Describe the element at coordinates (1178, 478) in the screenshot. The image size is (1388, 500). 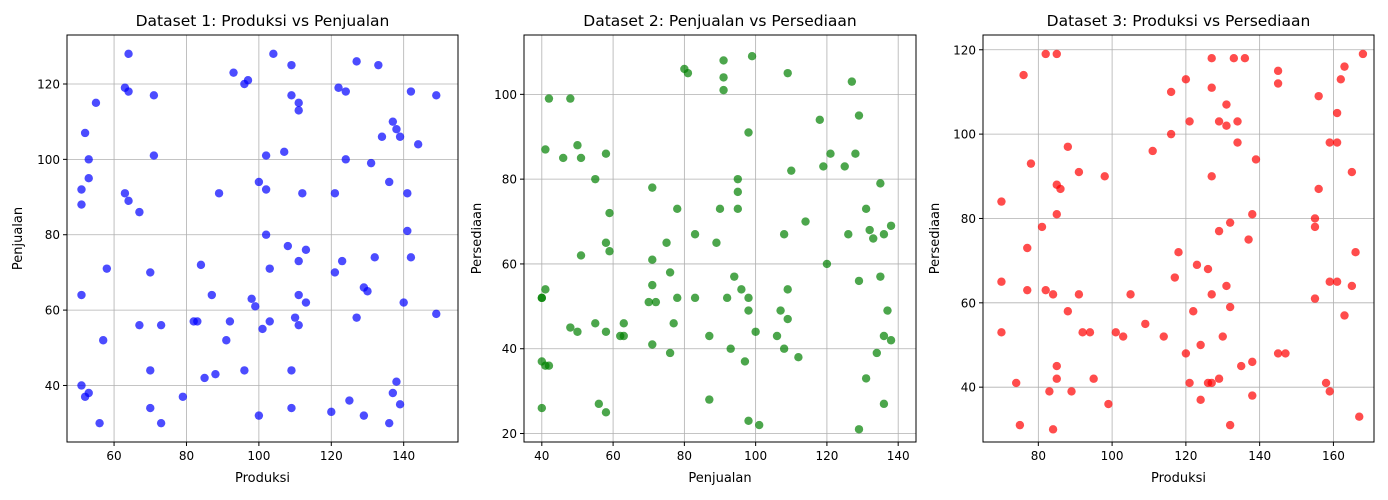
I see `x-axis-label: Produksi` at that location.